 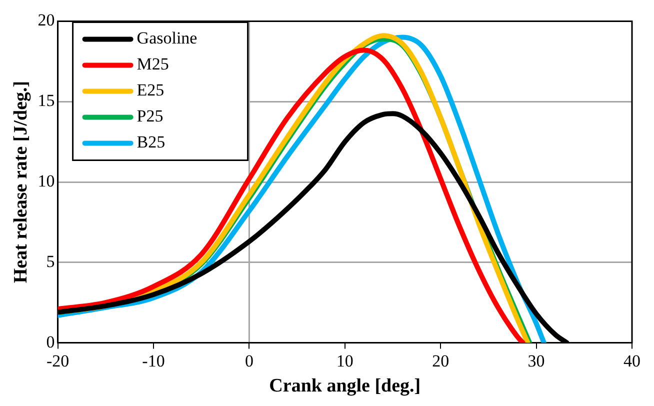 I want to click on legend-label: Gasoline, so click(x=167, y=38).